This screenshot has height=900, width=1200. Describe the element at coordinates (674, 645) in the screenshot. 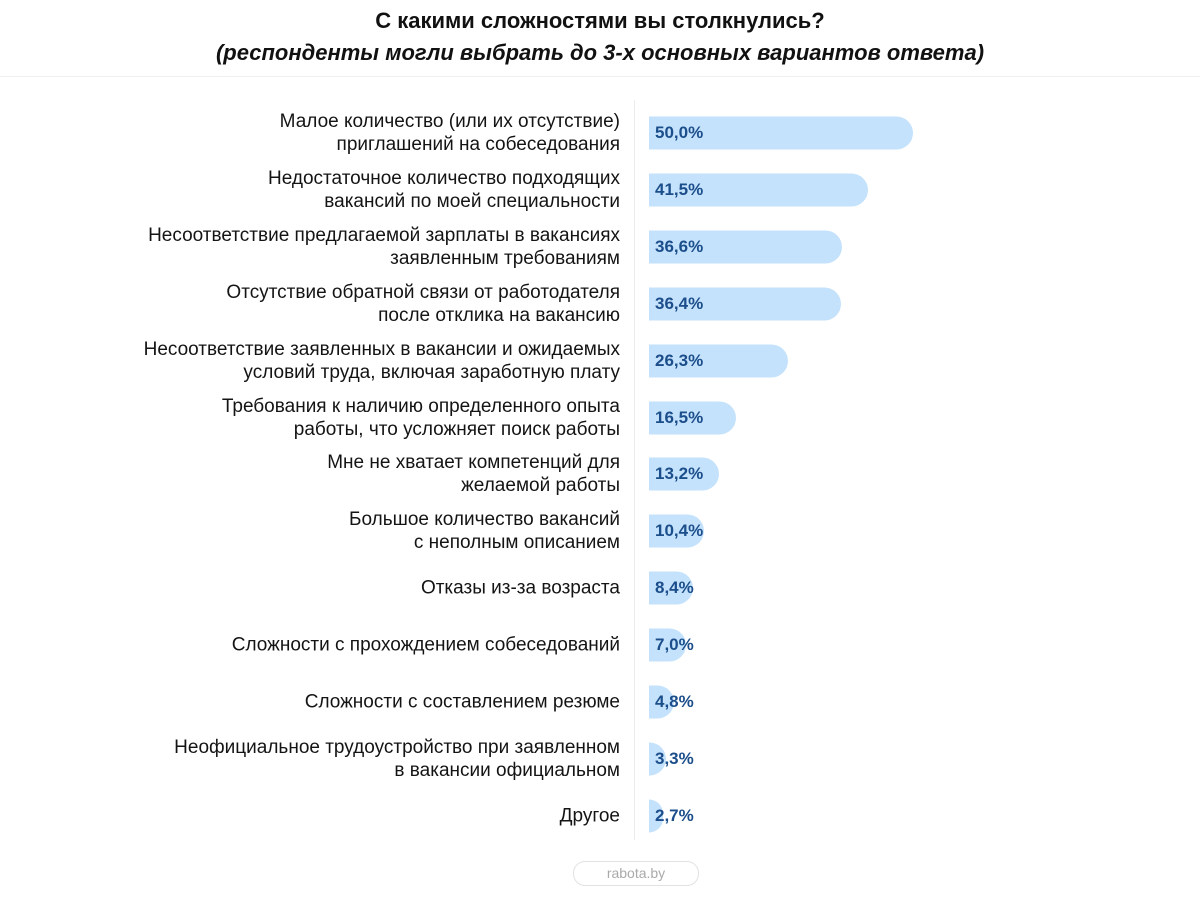

I see `value-label: 7,0%` at that location.